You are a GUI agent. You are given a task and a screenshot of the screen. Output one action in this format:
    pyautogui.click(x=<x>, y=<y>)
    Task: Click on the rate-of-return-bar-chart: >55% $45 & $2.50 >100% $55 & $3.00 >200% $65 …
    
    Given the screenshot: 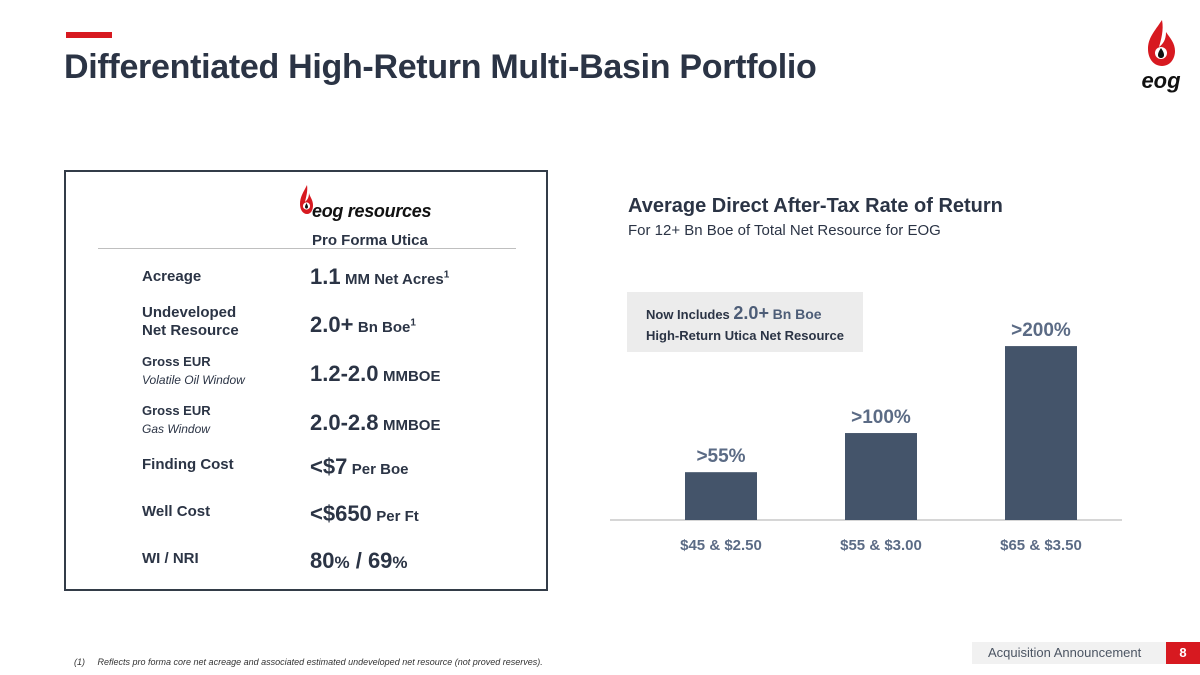 What is the action you would take?
    pyautogui.click(x=866, y=437)
    